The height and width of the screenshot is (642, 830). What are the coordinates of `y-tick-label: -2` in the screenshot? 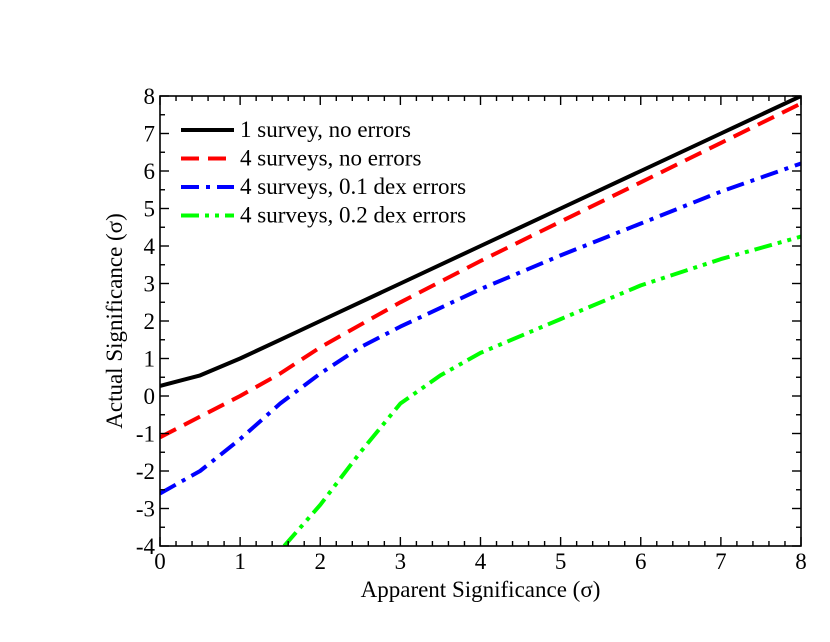 It's located at (145, 471).